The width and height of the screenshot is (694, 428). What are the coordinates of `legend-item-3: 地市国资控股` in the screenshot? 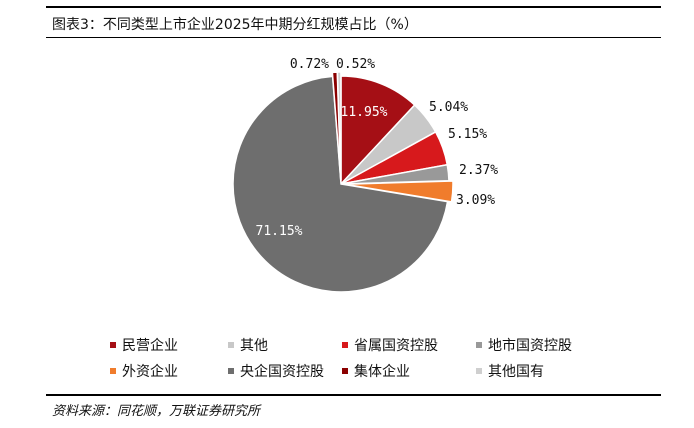 It's located at (524, 345).